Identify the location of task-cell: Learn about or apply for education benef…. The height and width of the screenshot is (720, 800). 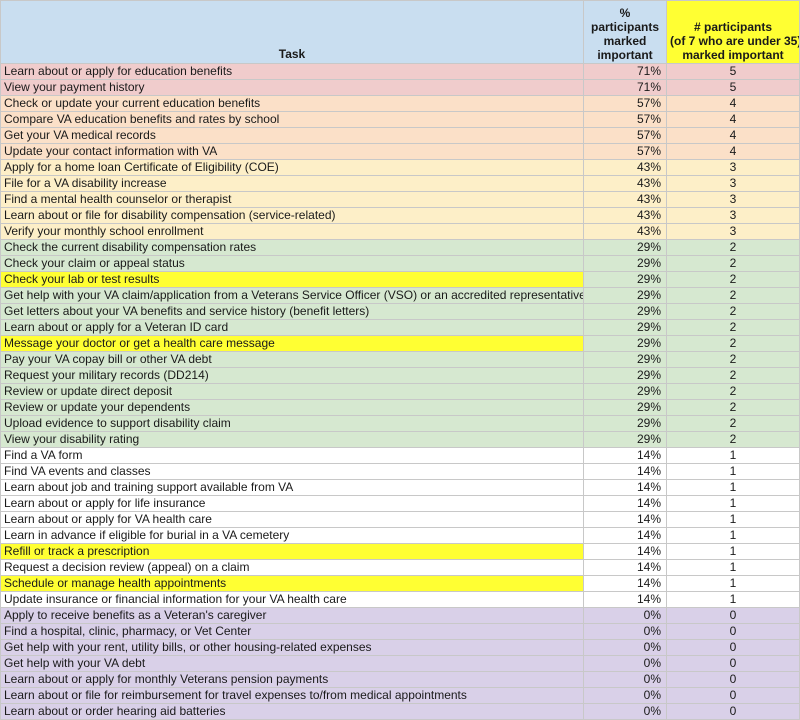
(292, 71).